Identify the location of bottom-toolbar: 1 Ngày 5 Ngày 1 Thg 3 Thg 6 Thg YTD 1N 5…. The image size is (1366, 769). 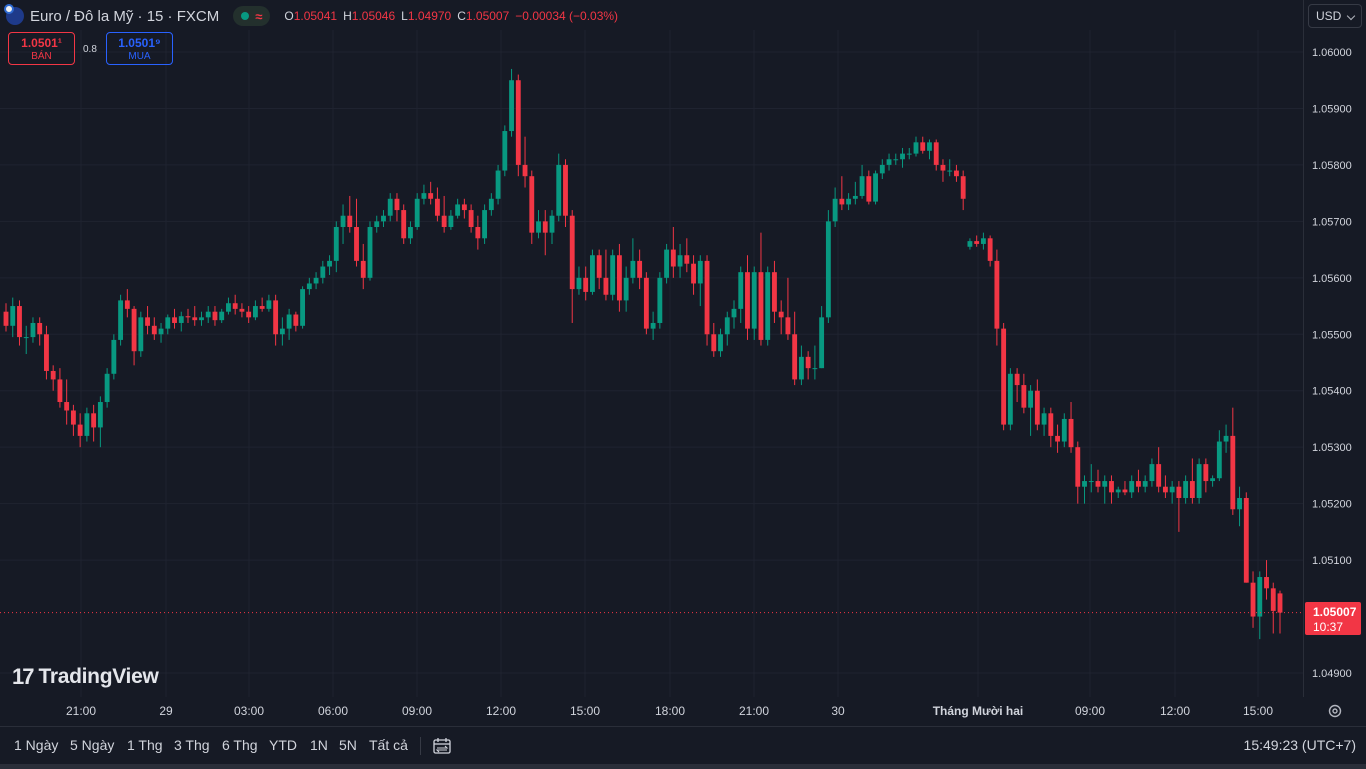
(683, 747).